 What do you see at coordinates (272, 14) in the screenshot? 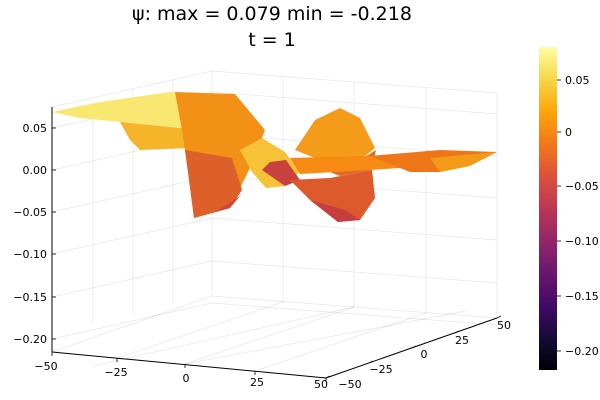
I see `chart-title: ψ: max = 0.079 min = -0.218` at bounding box center [272, 14].